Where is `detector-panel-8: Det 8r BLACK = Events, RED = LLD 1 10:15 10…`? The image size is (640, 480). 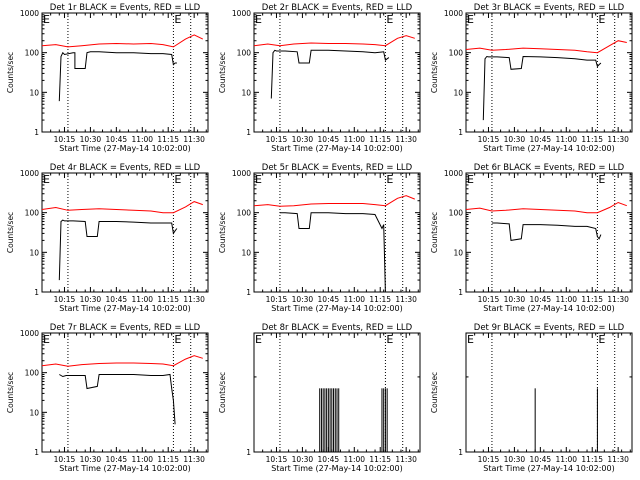 detector-panel-8: Det 8r BLACK = Events, RED = LLD 1 10:15 10… is located at coordinates (319, 398).